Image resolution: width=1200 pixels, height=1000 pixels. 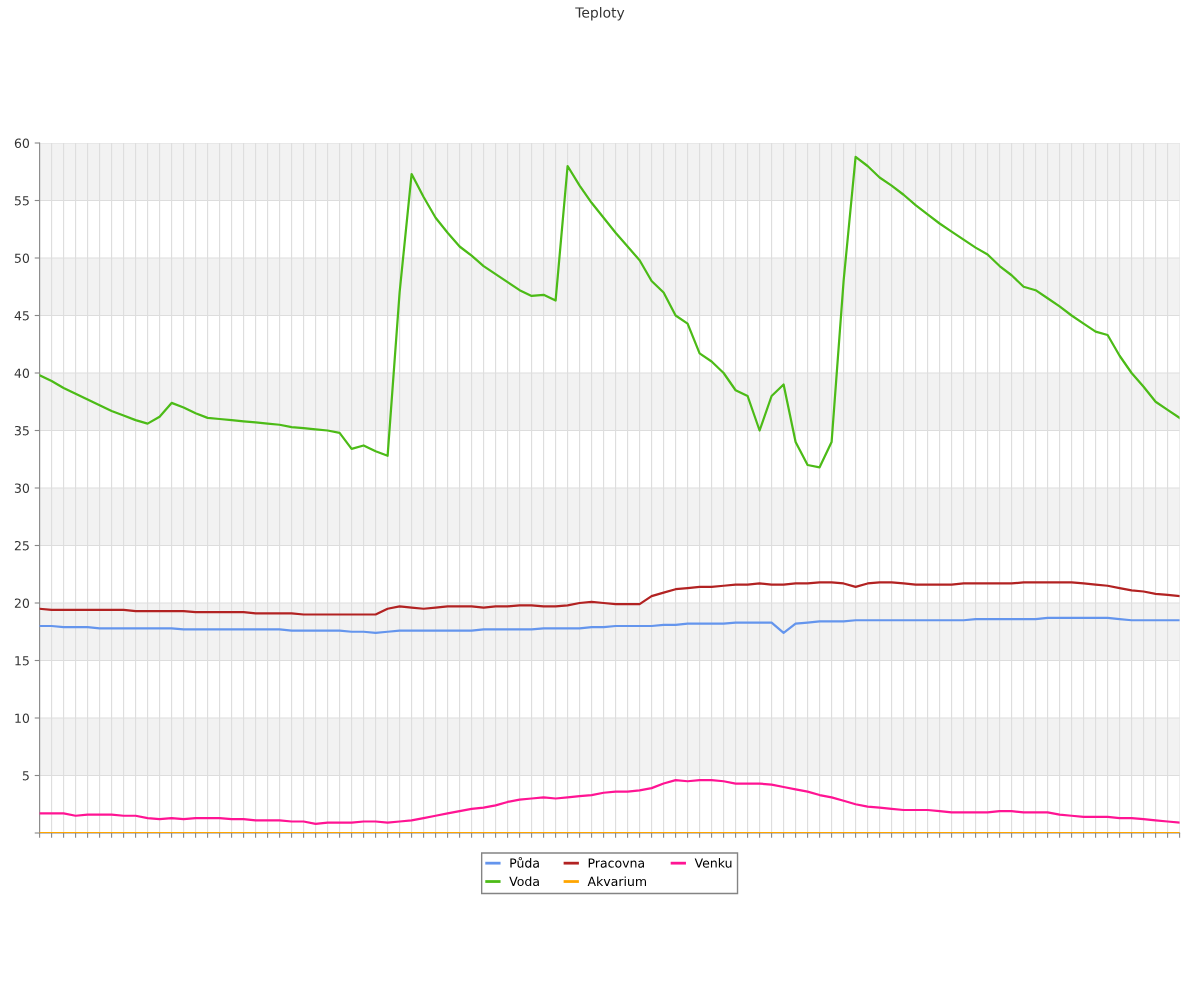 What do you see at coordinates (524, 881) in the screenshot?
I see `legend-label: Voda` at bounding box center [524, 881].